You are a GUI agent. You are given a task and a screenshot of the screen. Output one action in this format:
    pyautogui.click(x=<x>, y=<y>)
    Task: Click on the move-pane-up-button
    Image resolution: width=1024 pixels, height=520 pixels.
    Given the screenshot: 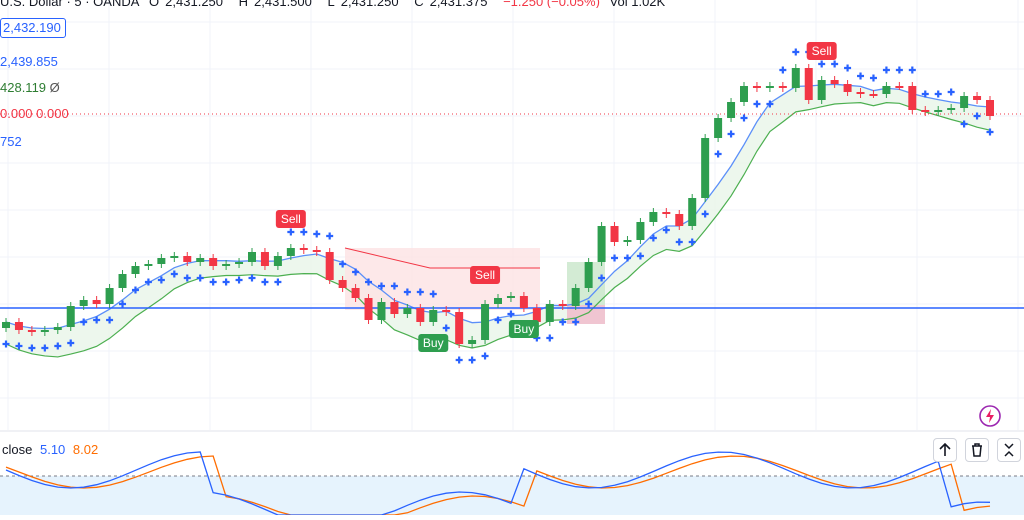 What is the action you would take?
    pyautogui.click(x=945, y=450)
    